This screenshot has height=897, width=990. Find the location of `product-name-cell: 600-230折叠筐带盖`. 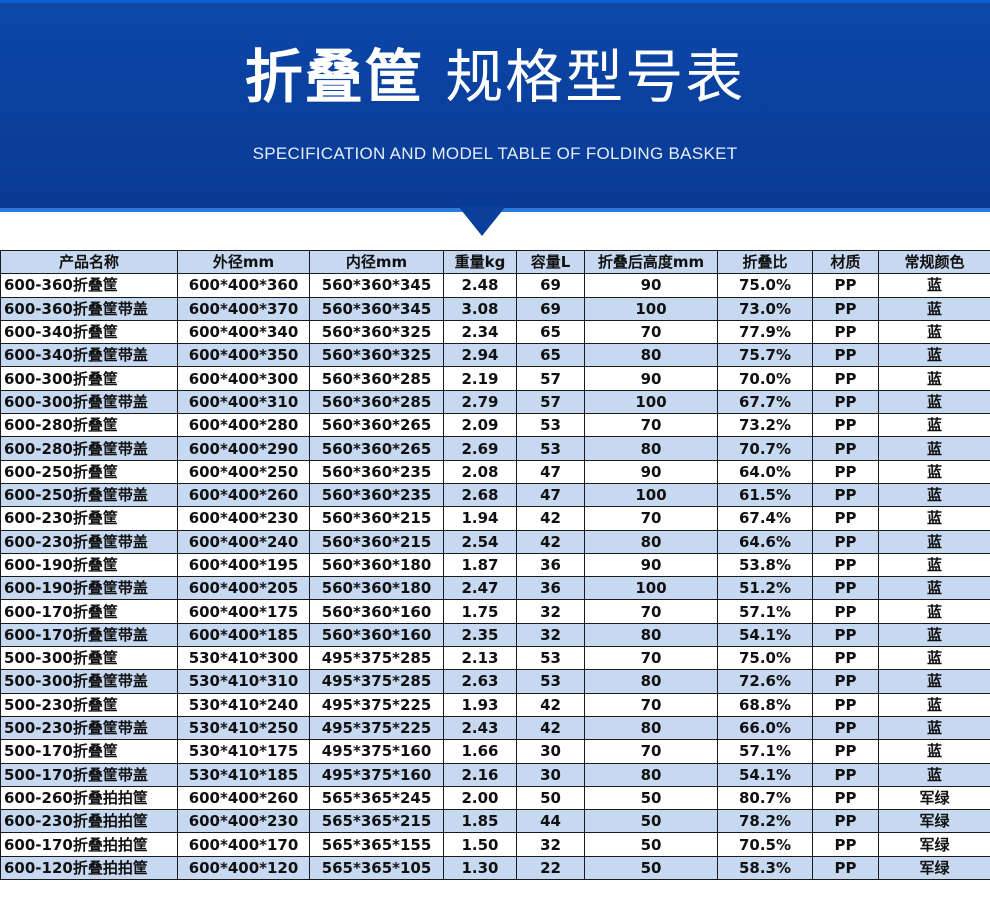

product-name-cell: 600-230折叠筐带盖 is located at coordinates (89, 541).